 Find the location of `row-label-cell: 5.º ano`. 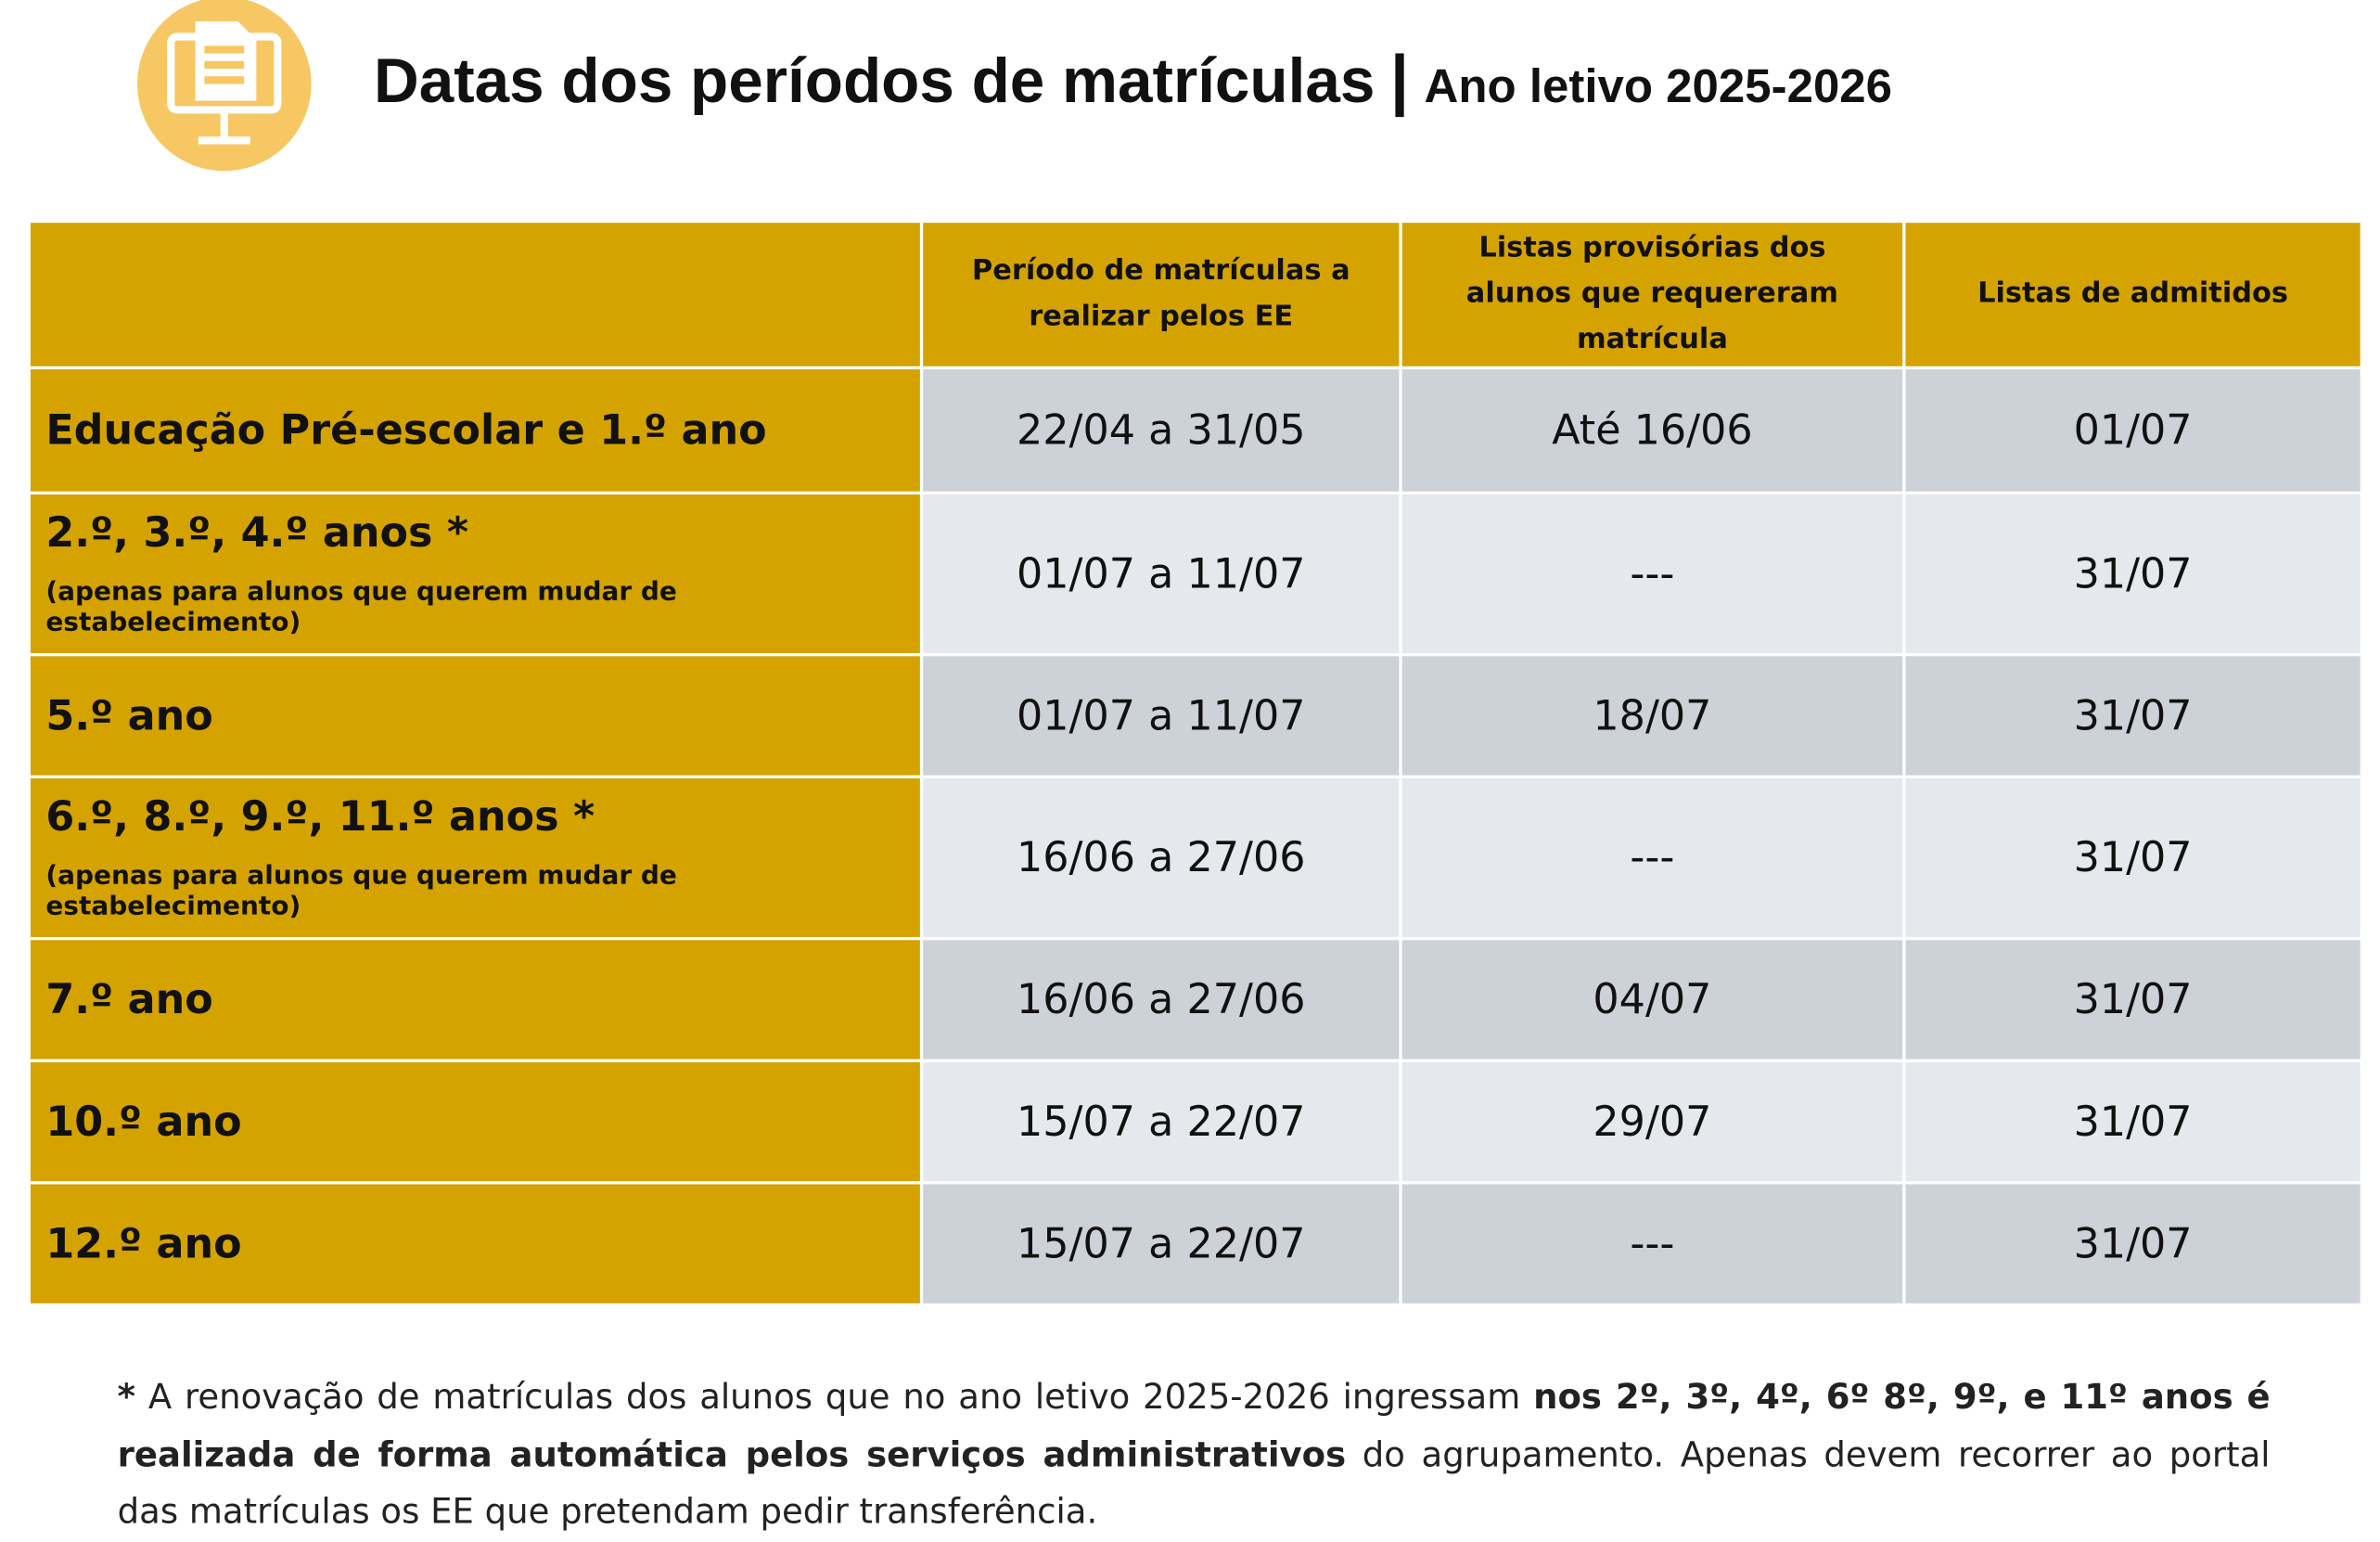

row-label-cell: 5.º ano is located at coordinates (475, 716).